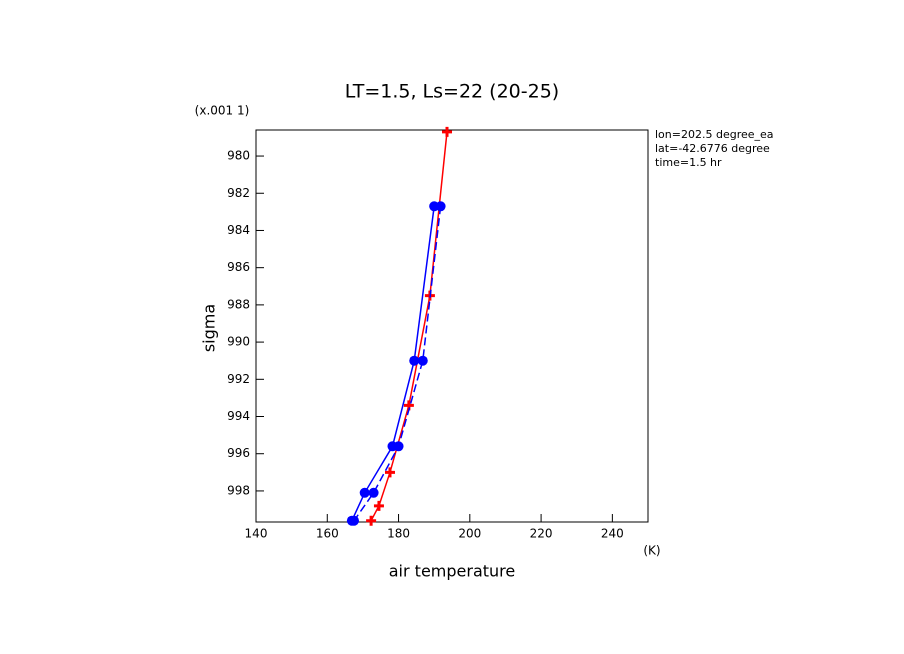  Describe the element at coordinates (714, 134) in the screenshot. I see `annotation: lon=202.5 degree_ea` at that location.